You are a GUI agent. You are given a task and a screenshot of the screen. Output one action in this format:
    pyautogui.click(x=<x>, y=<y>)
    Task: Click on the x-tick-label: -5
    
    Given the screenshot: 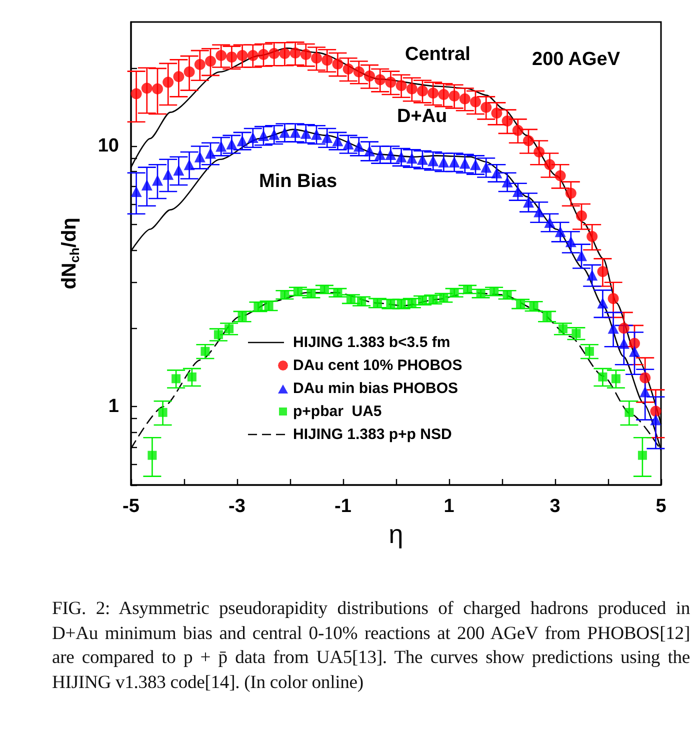 What is the action you would take?
    pyautogui.click(x=131, y=506)
    